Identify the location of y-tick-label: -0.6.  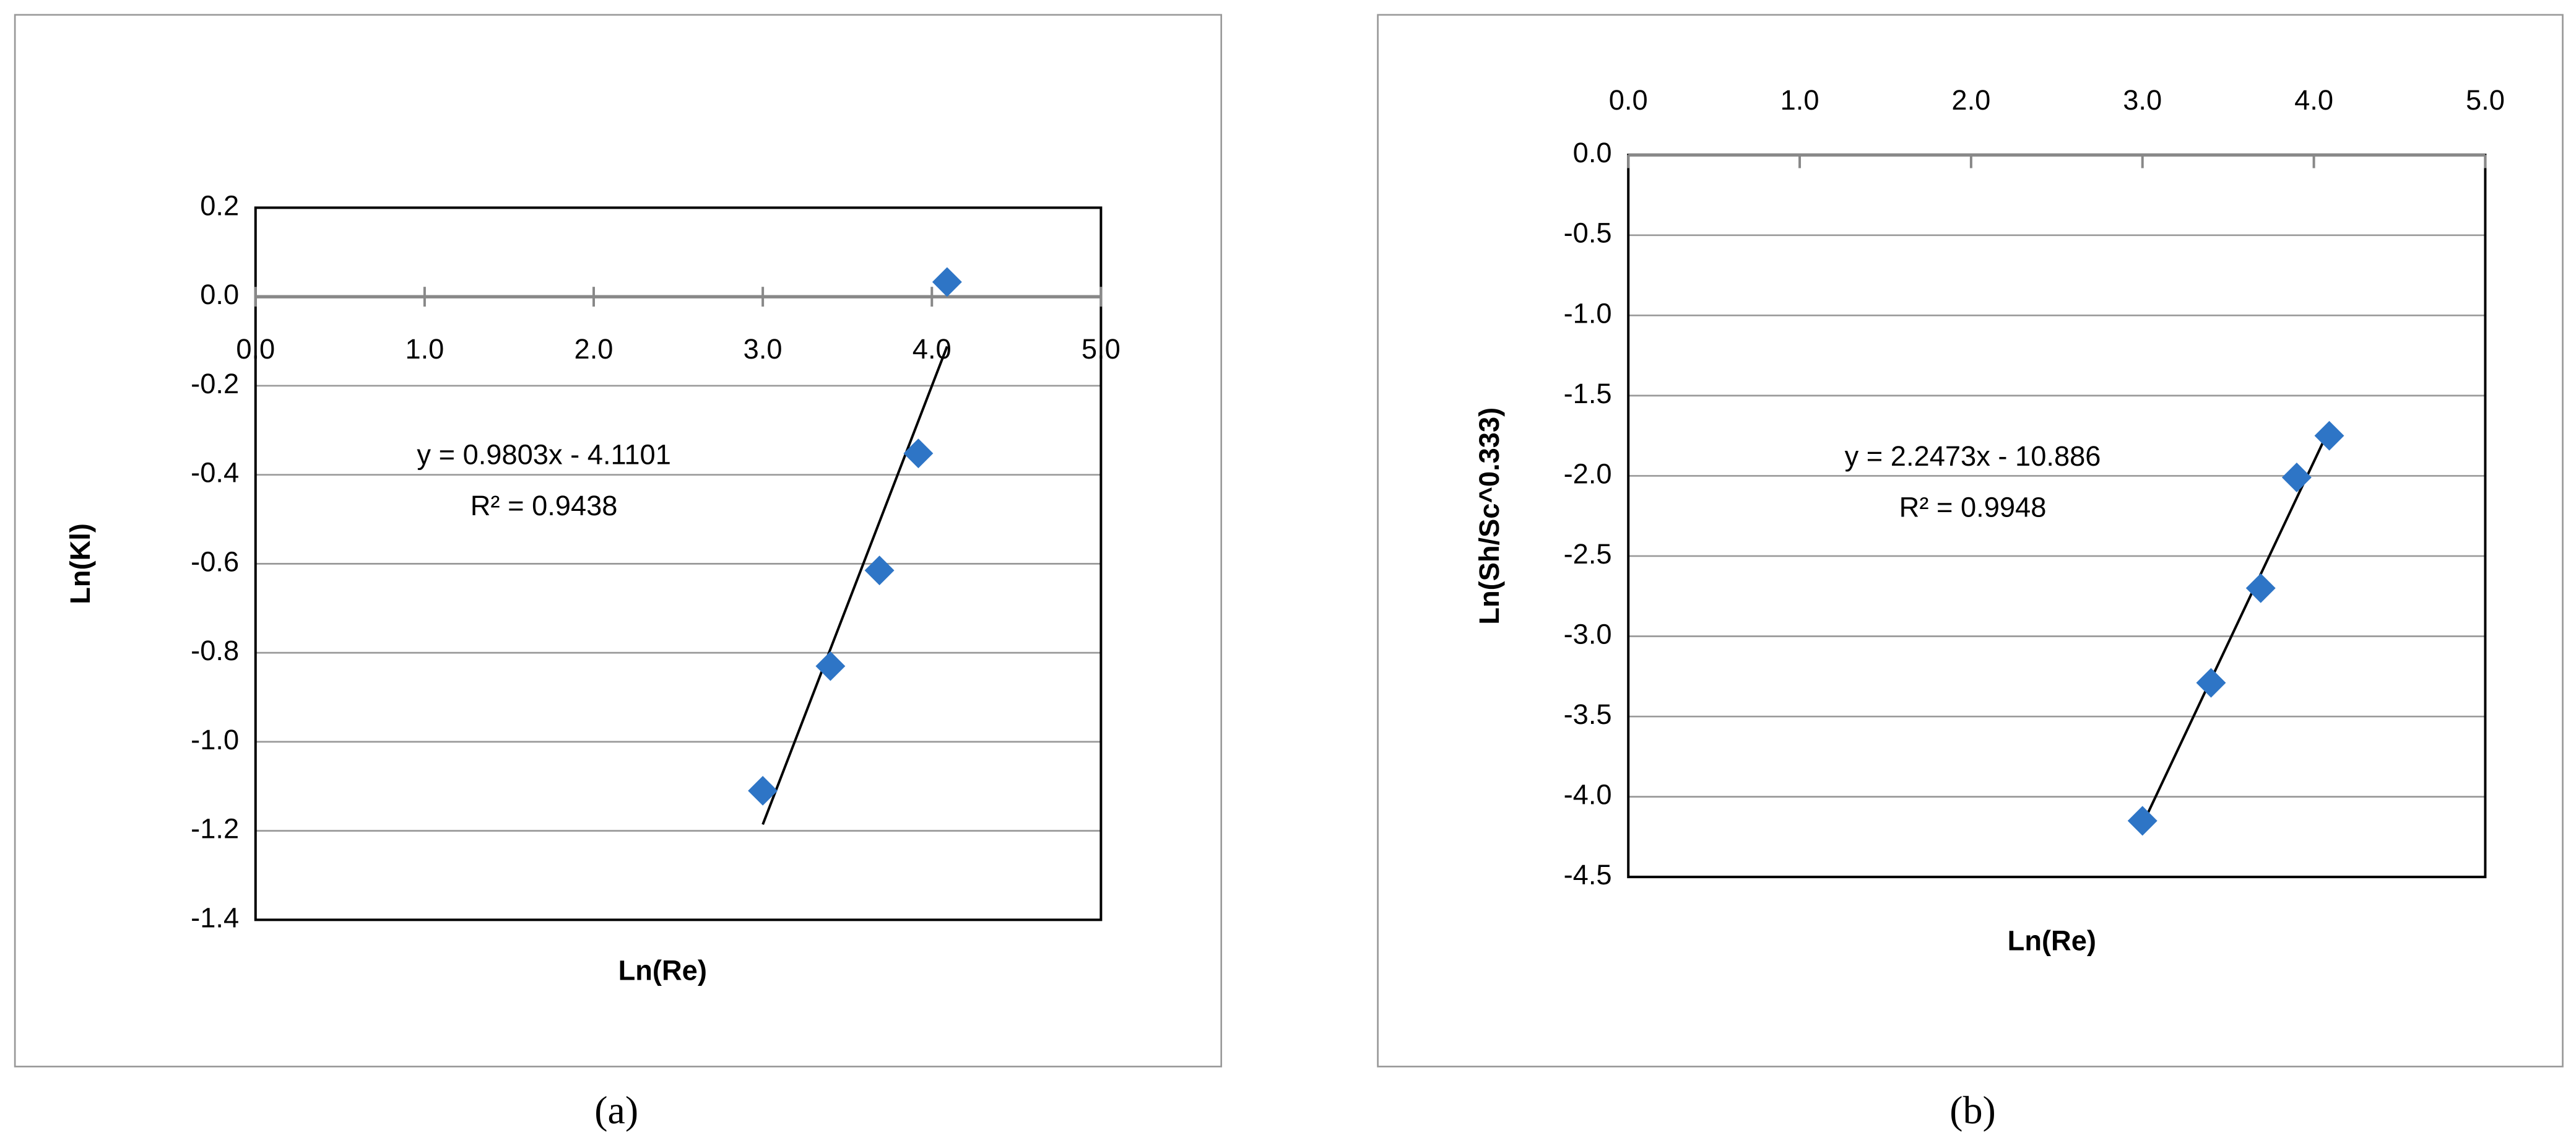
(215, 561).